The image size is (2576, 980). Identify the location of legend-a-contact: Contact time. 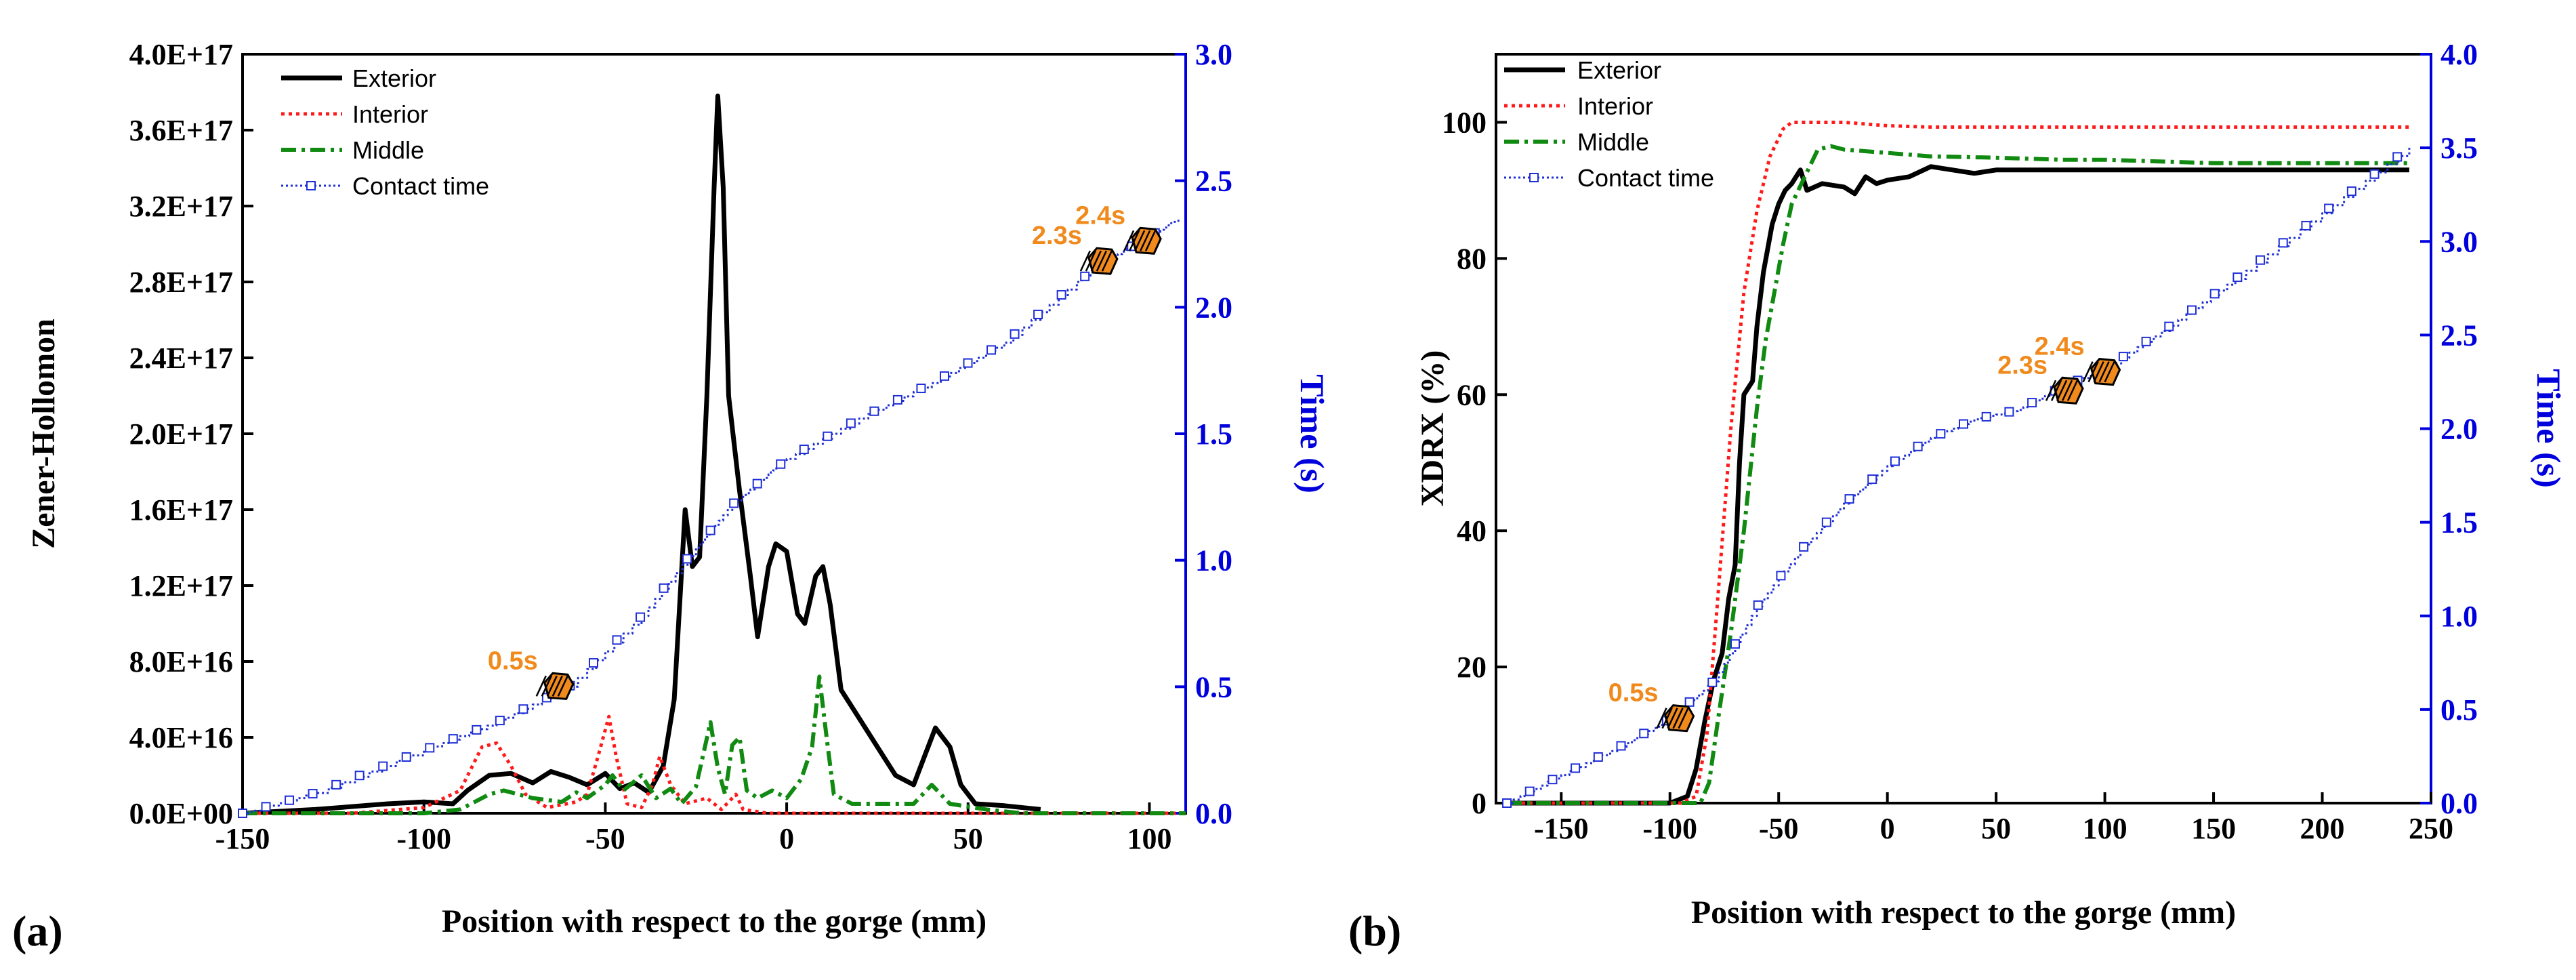
(420, 186).